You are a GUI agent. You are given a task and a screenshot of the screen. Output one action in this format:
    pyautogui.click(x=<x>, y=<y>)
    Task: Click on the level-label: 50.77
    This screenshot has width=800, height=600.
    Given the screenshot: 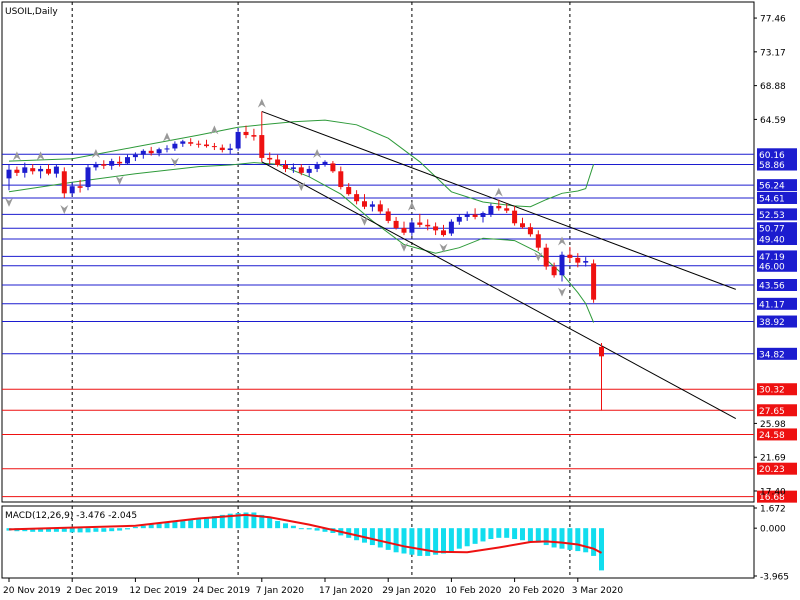 What is the action you would take?
    pyautogui.click(x=772, y=230)
    